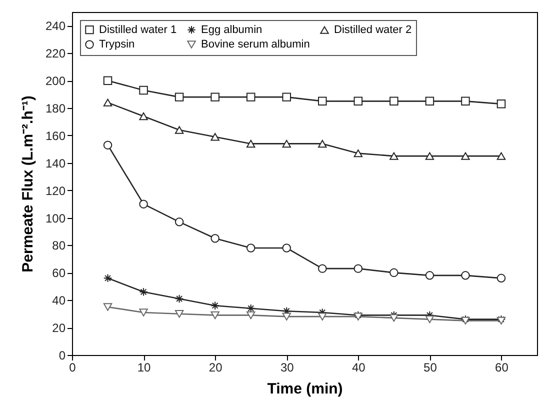  What do you see at coordinates (62, 355) in the screenshot?
I see `y-tick-label: 0` at bounding box center [62, 355].